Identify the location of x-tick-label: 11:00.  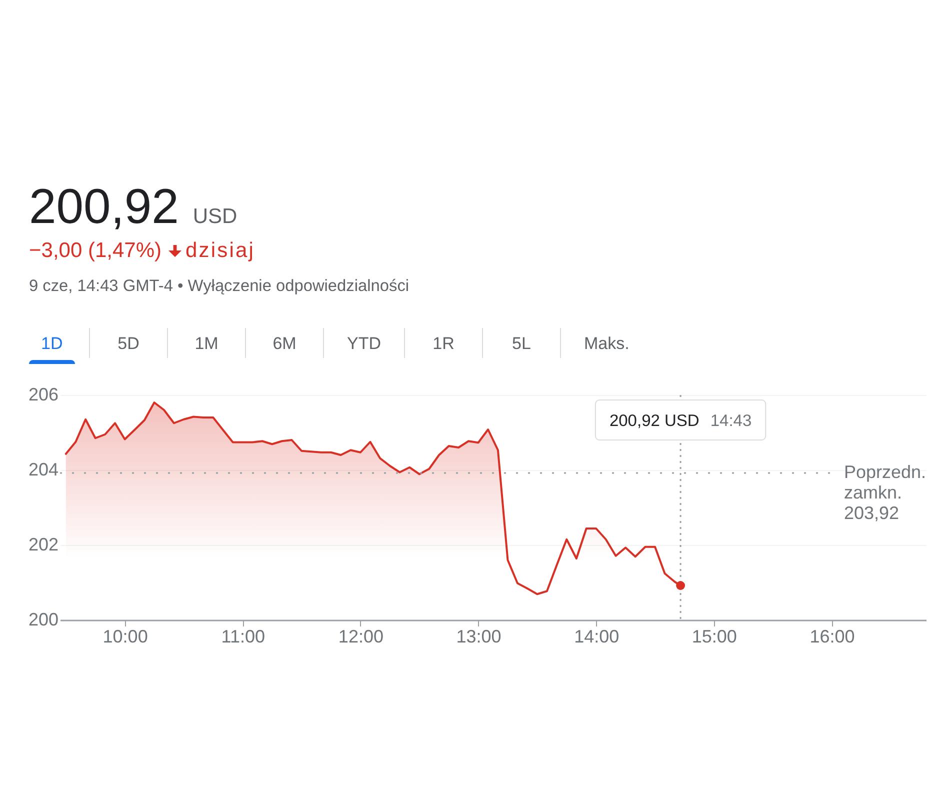
(243, 636).